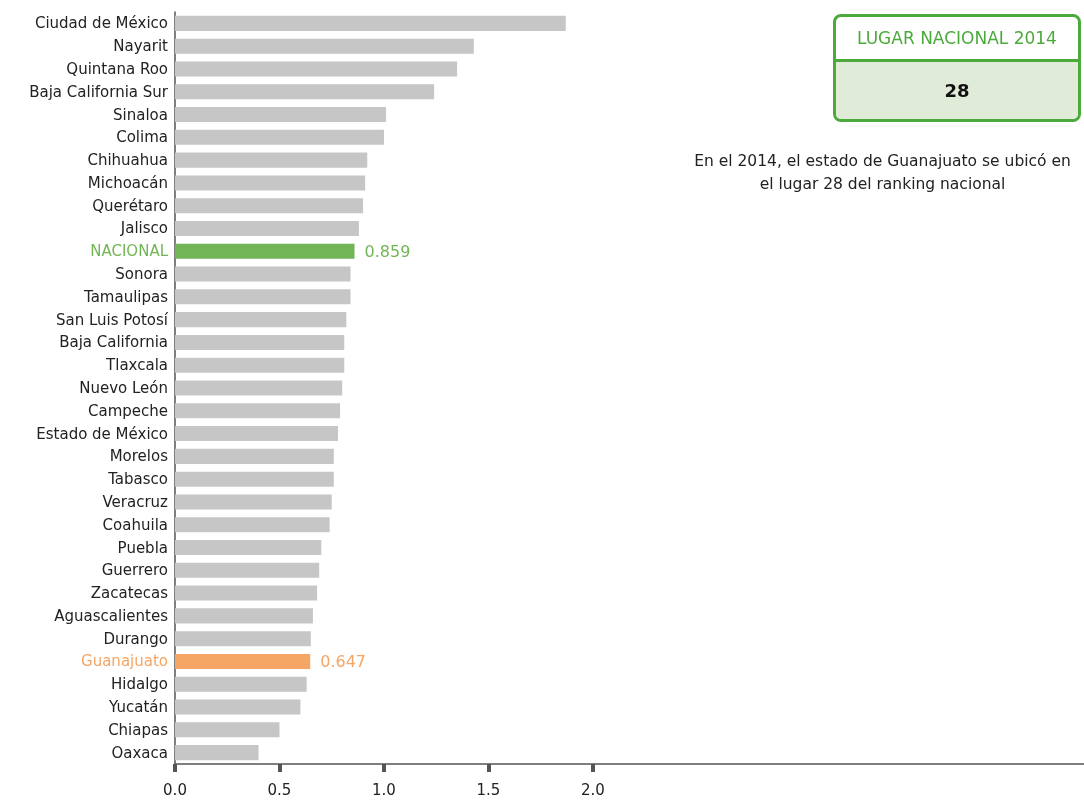 The height and width of the screenshot is (804, 1084). What do you see at coordinates (387, 251) in the screenshot?
I see `data-label: 0.859` at bounding box center [387, 251].